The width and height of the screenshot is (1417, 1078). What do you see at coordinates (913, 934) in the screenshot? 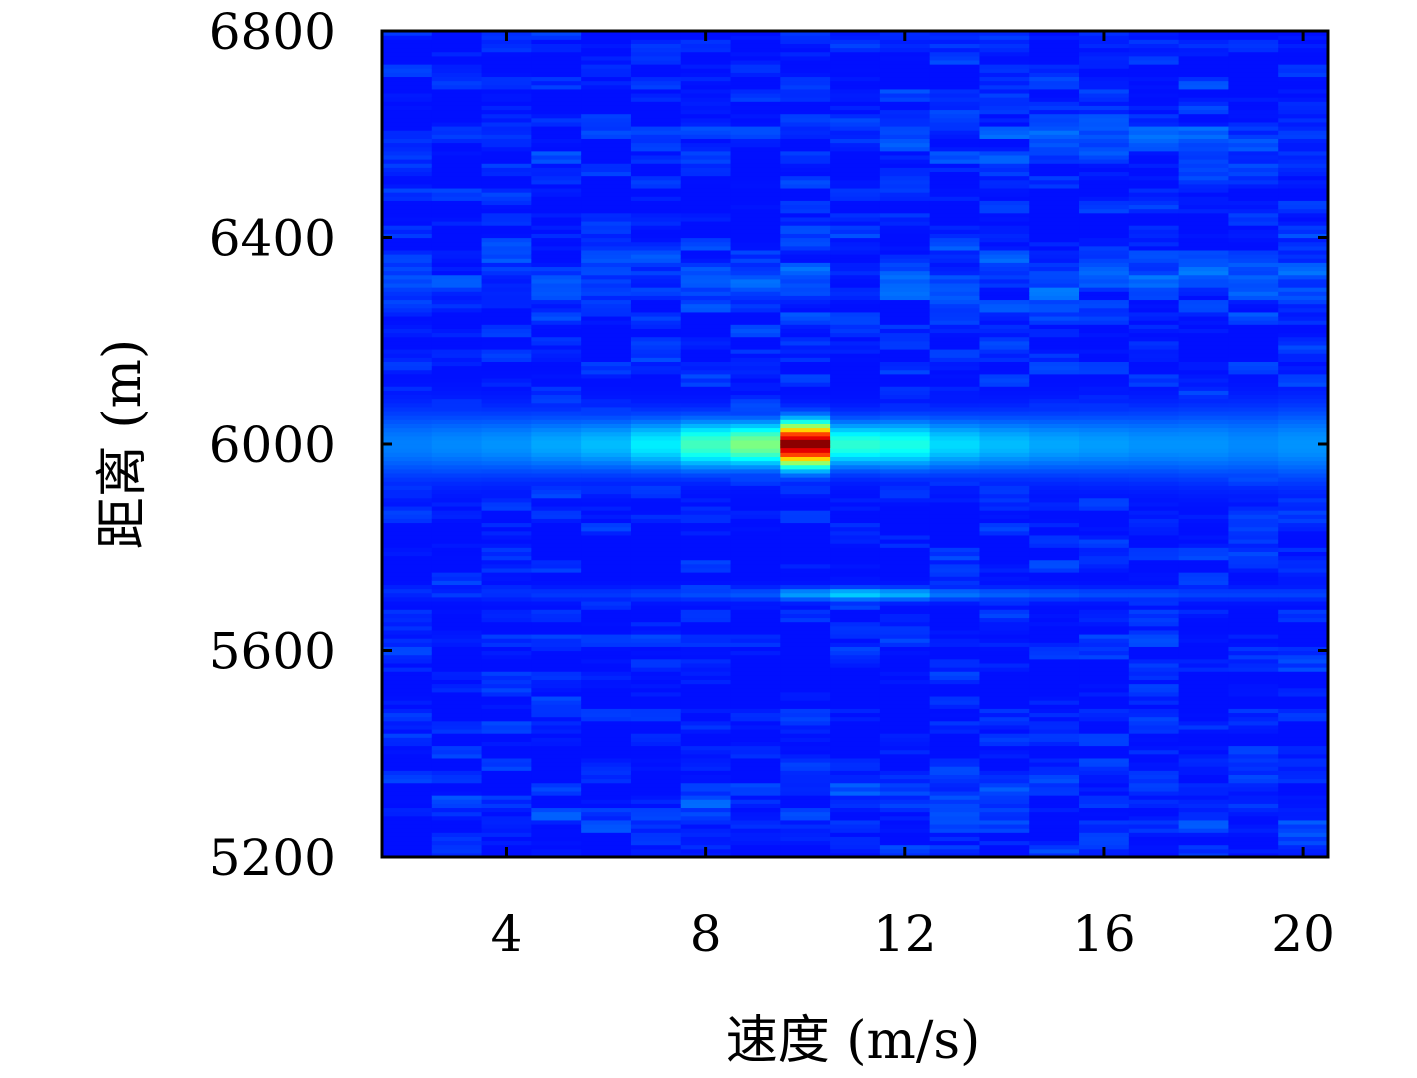
I see `x-tick-labels: 4 8 12 16 20` at bounding box center [913, 934].